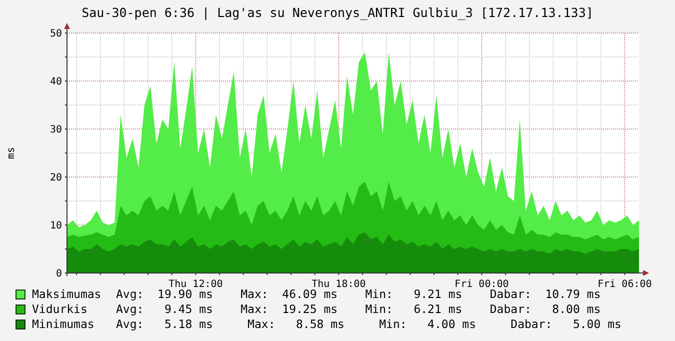 Image resolution: width=675 pixels, height=341 pixels. What do you see at coordinates (56, 226) in the screenshot?
I see `y-tick-label: 10` at bounding box center [56, 226].